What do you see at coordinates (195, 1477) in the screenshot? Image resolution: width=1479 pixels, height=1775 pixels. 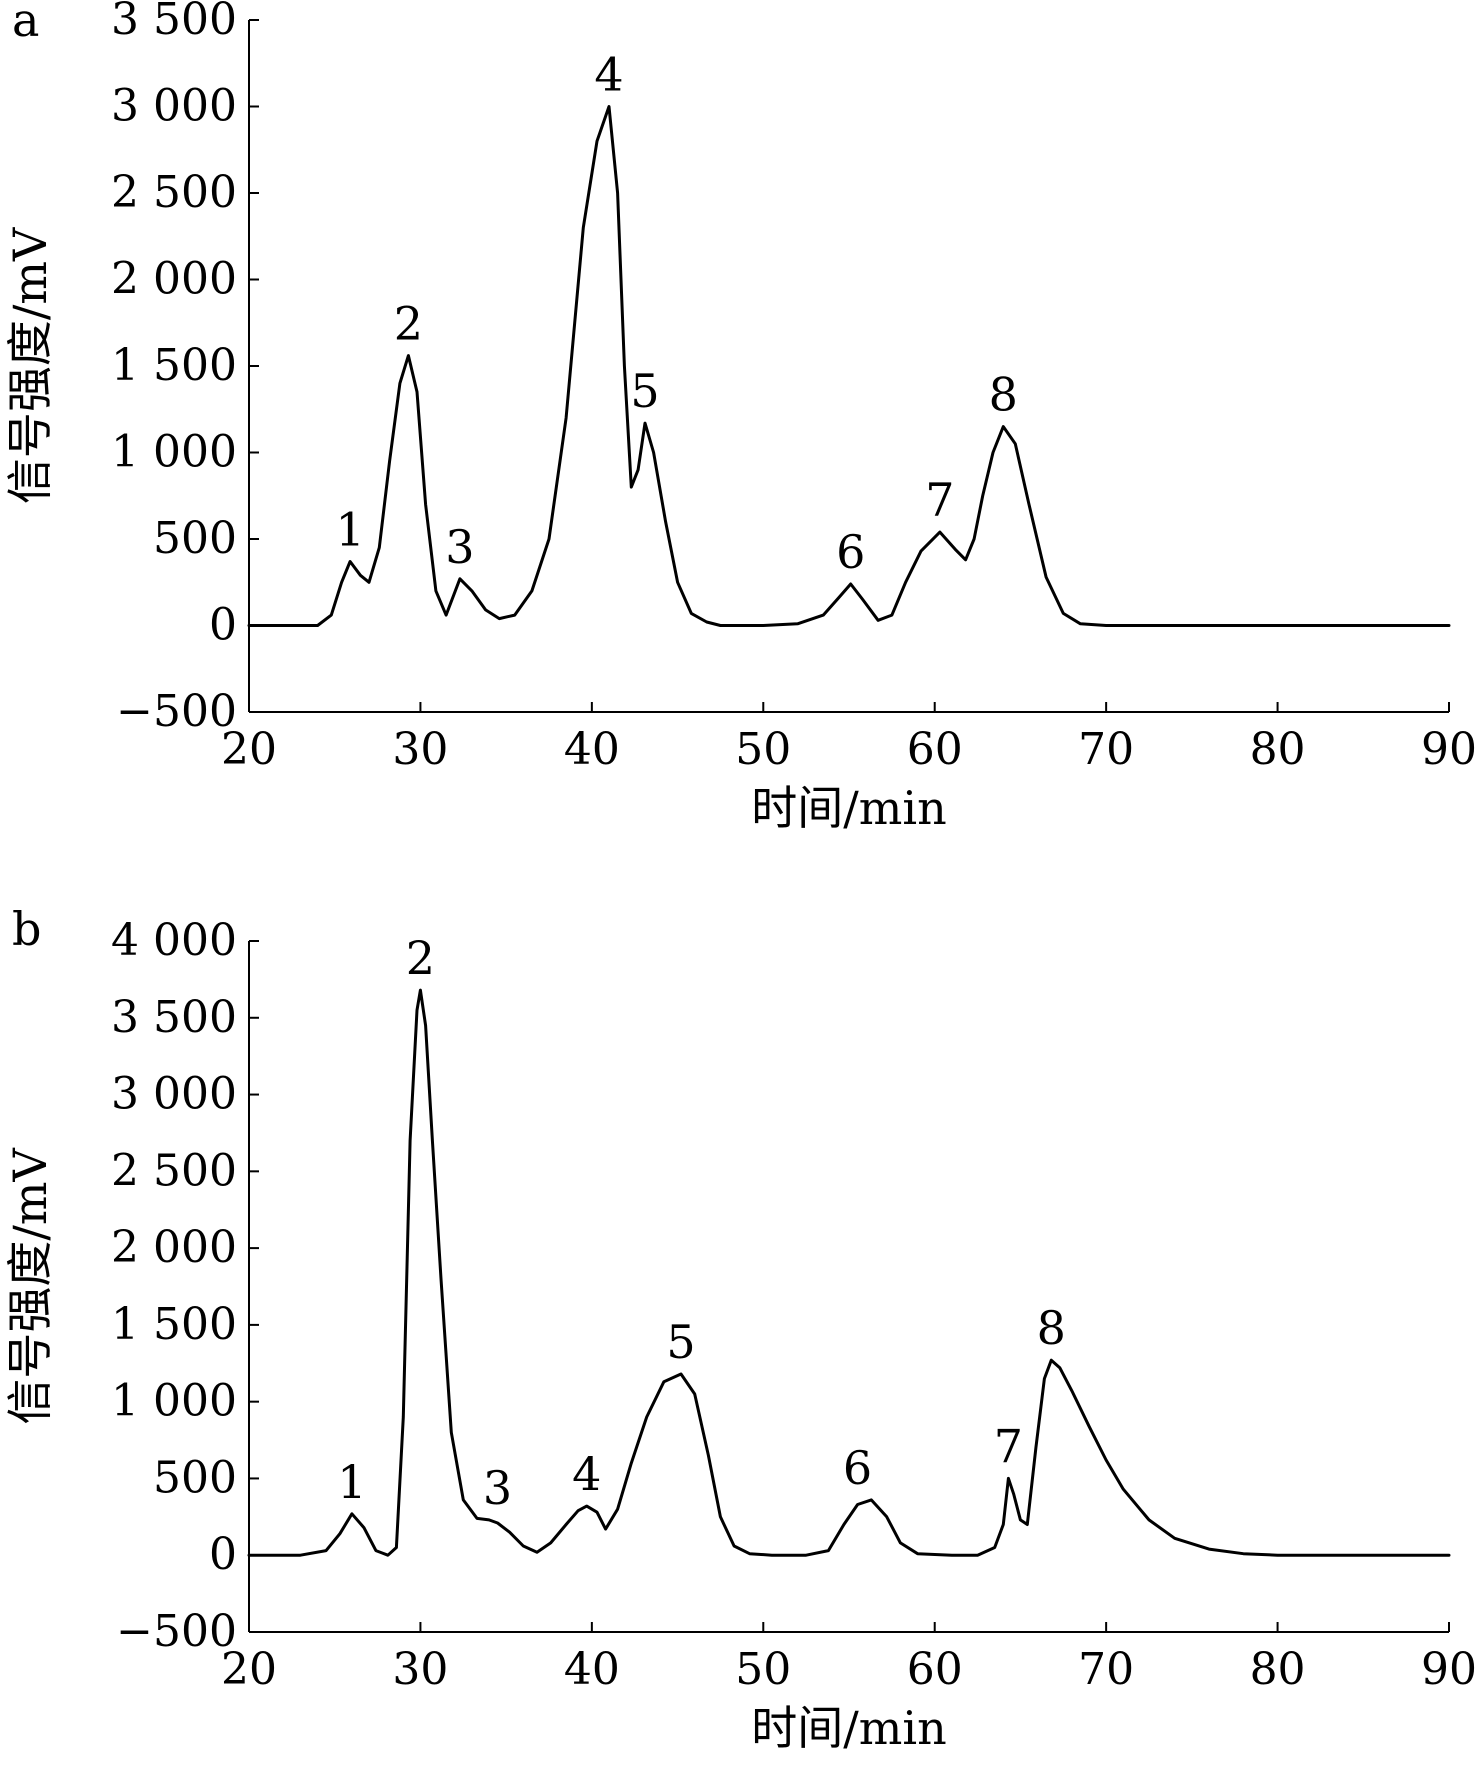 I see `chart-b-y-tick-label: 500` at bounding box center [195, 1477].